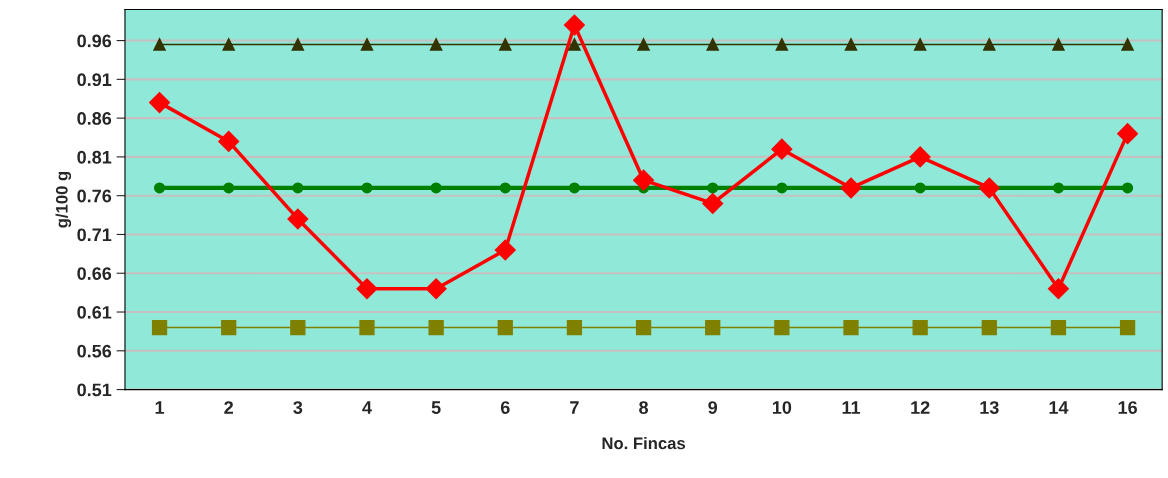 The image size is (1168, 478). Describe the element at coordinates (713, 407) in the screenshot. I see `x-tick-label: 9` at that location.